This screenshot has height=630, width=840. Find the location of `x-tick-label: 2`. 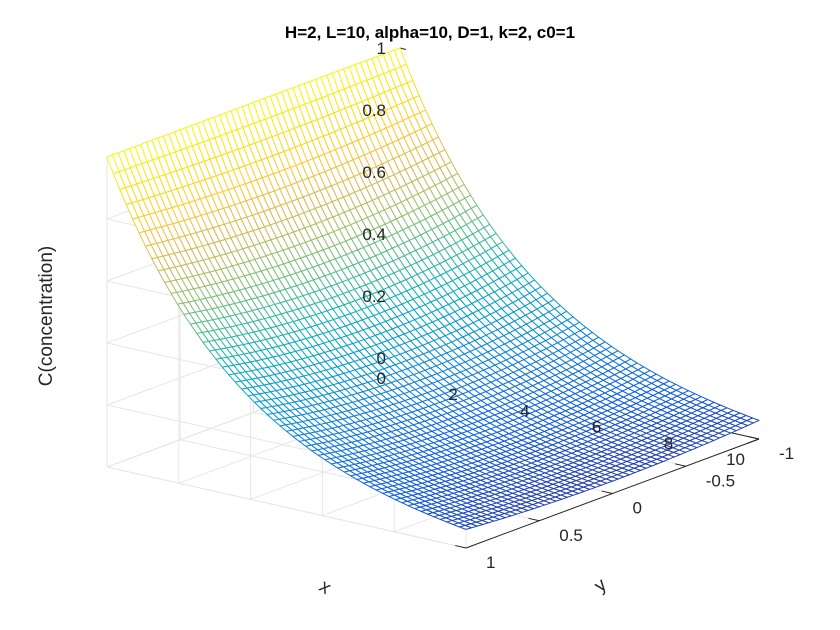

x-tick-label: 2 is located at coordinates (452, 394).